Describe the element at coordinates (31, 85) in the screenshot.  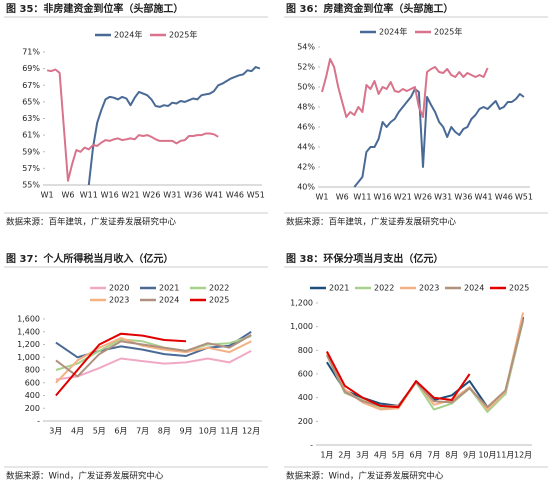
I see `y-tick-label: 67%` at that location.